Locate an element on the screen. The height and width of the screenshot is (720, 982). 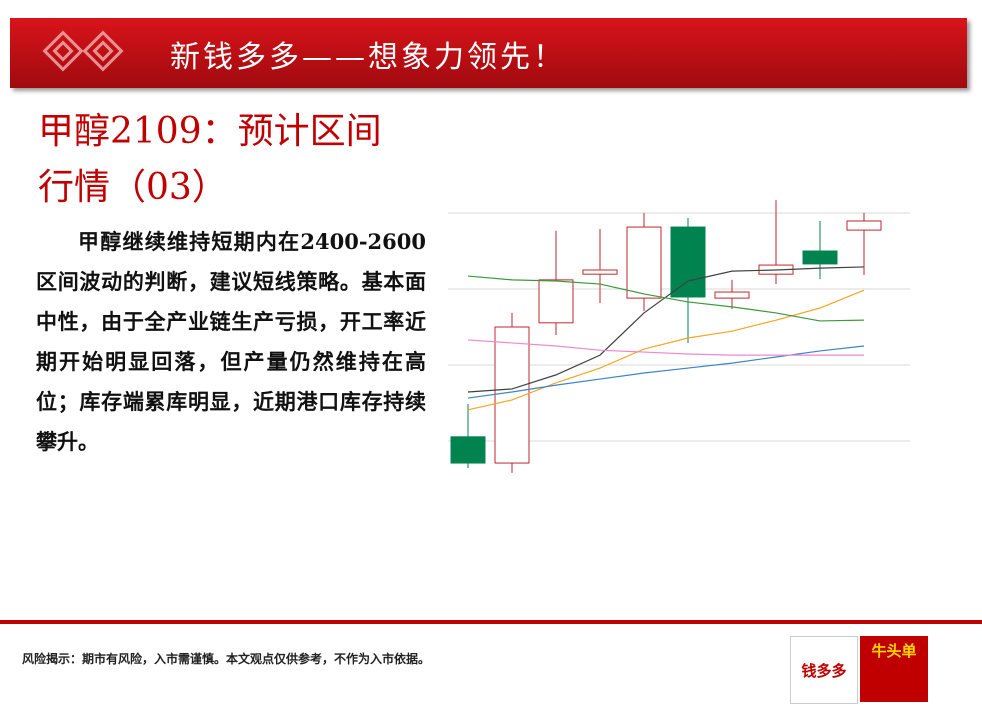
logo: 牛头单 is located at coordinates (894, 669).